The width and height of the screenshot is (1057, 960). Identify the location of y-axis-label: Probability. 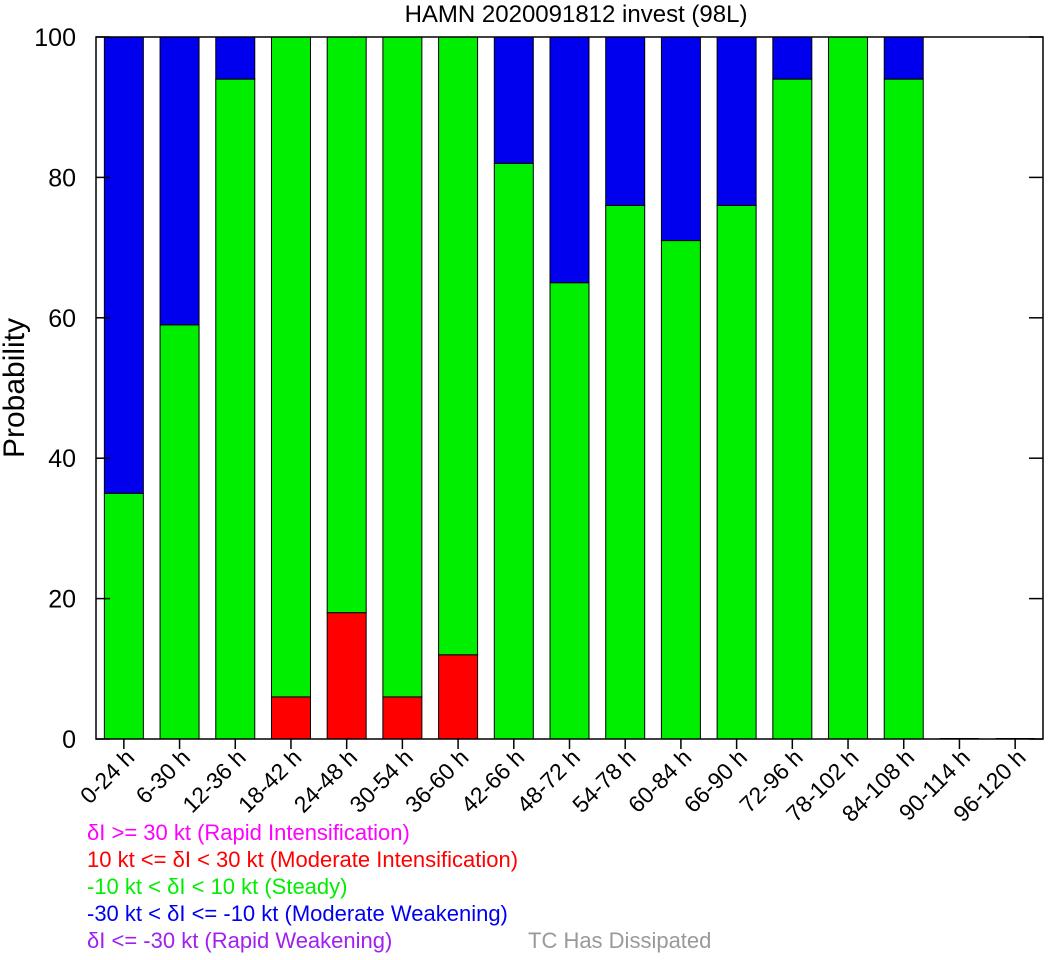
(15, 388).